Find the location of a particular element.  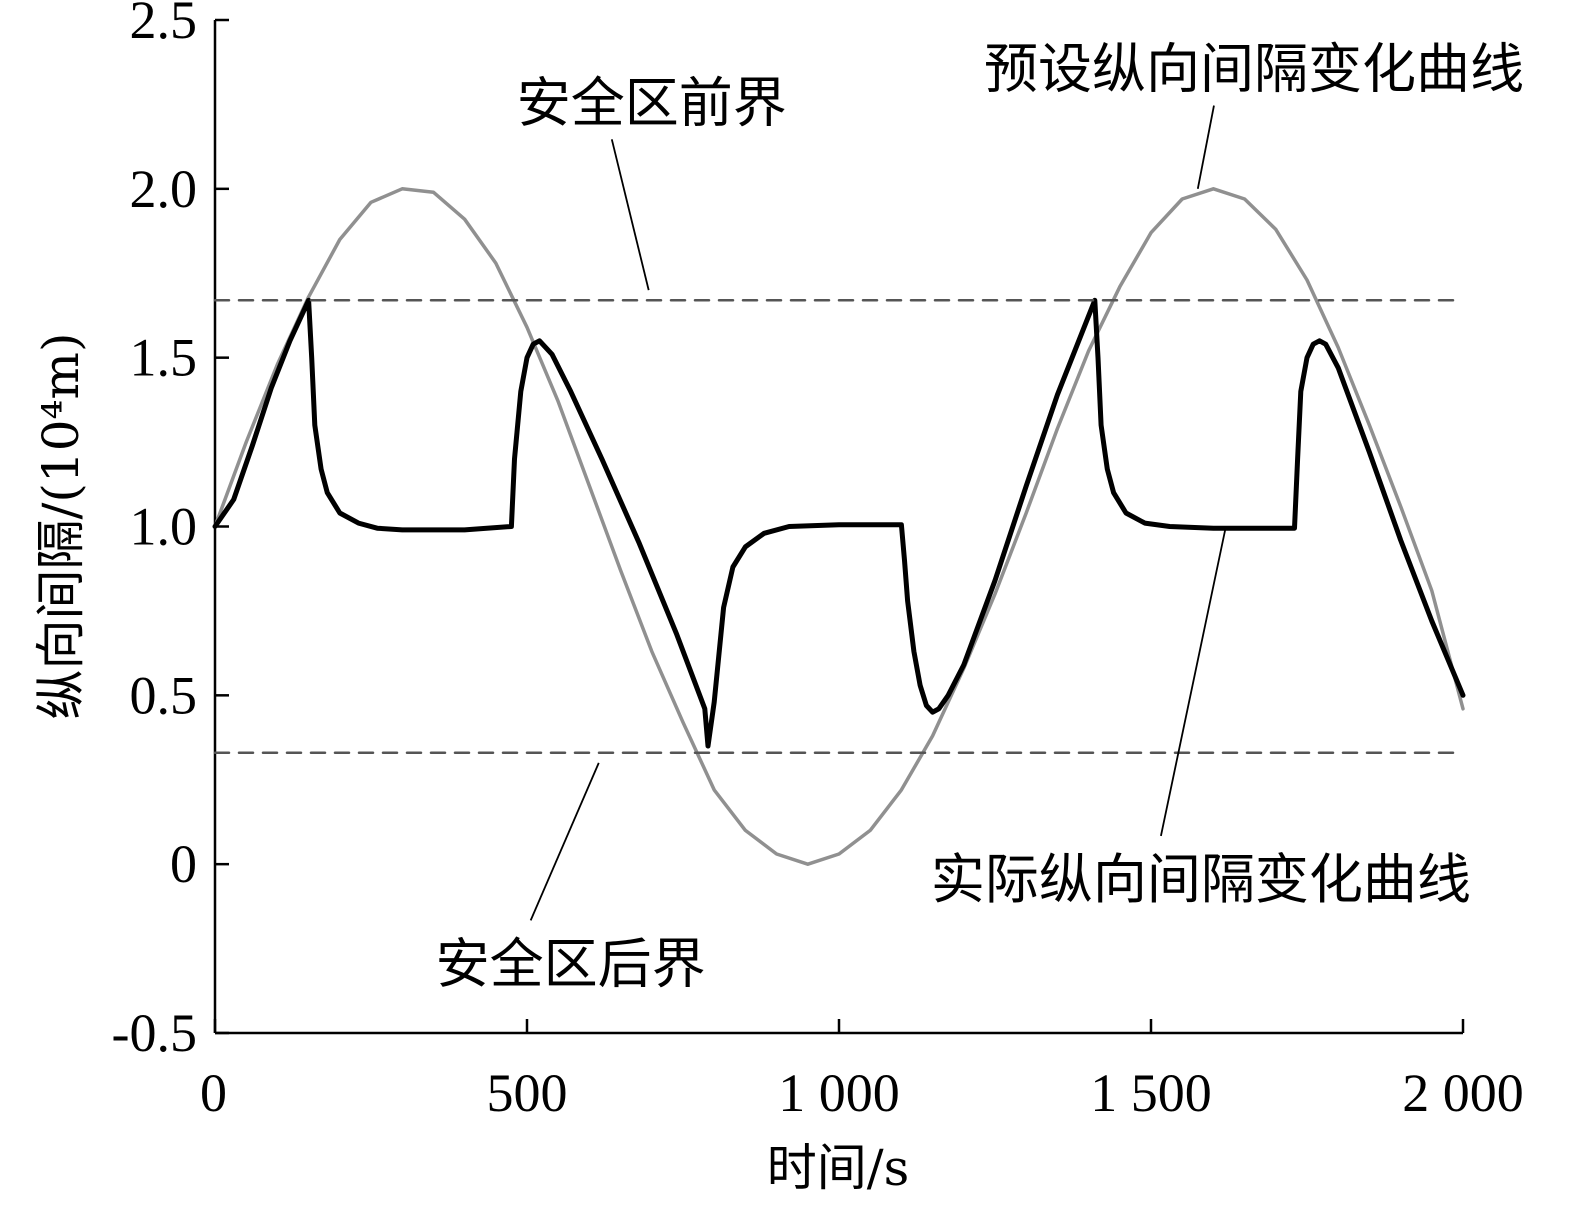

annotation-label-0: 安全区前界 is located at coordinates (652, 102).